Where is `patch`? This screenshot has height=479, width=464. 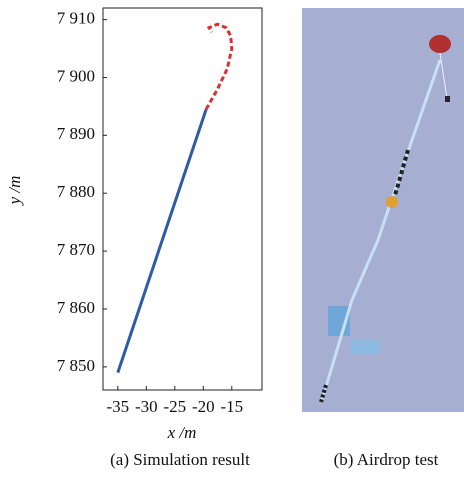 patch is located at coordinates (365, 347).